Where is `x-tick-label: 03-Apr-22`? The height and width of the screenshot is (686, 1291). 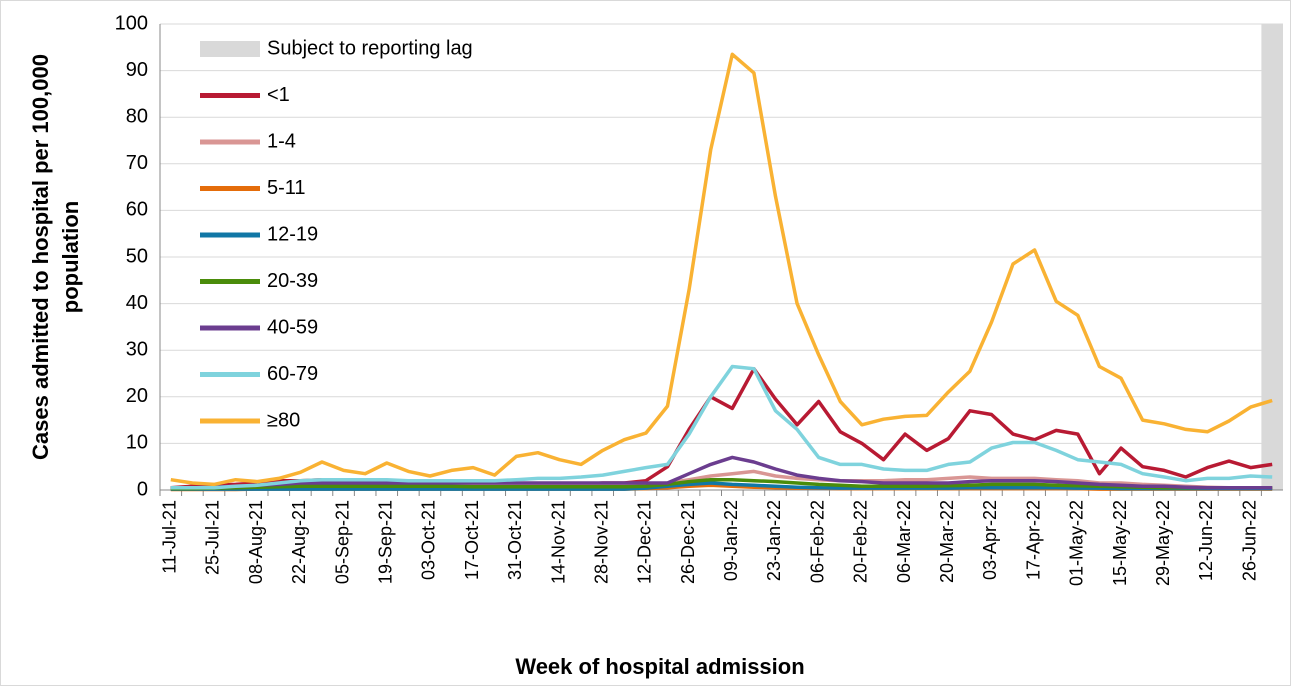
x-tick-label: 03-Apr-22 is located at coordinates (990, 540).